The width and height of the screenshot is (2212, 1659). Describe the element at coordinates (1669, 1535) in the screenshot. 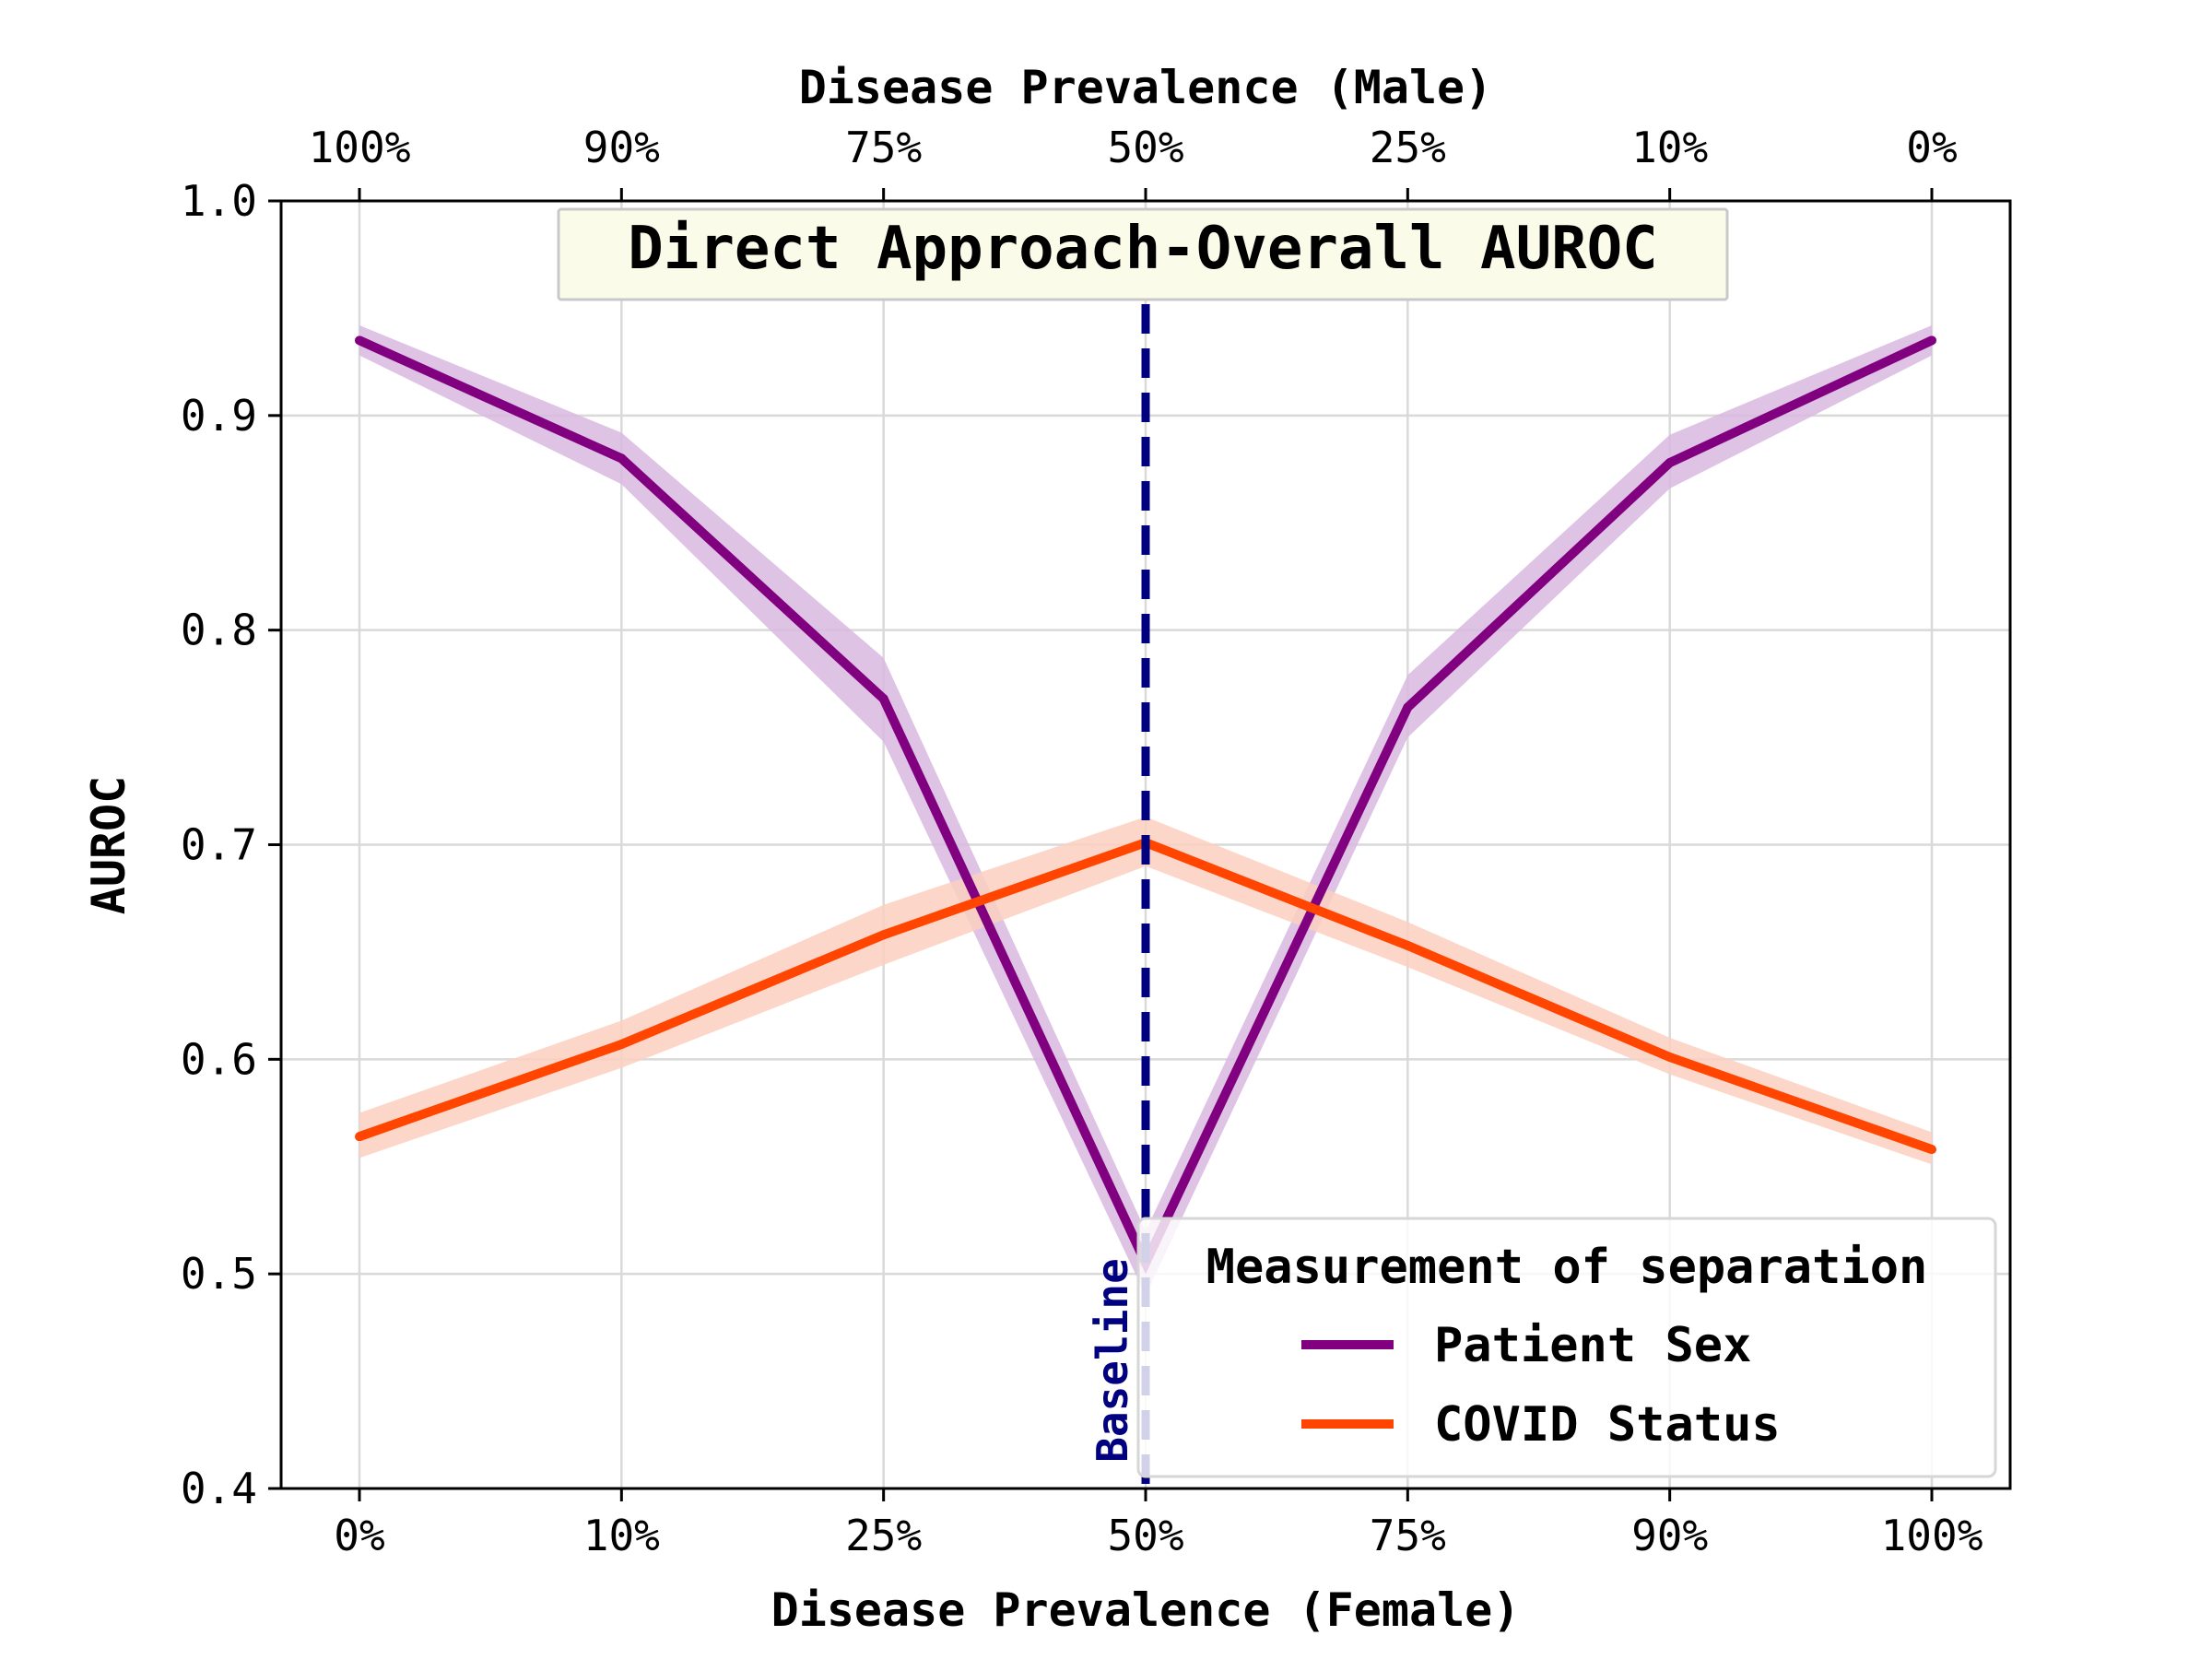

I see `tick-label-bottom-90: 90%` at that location.